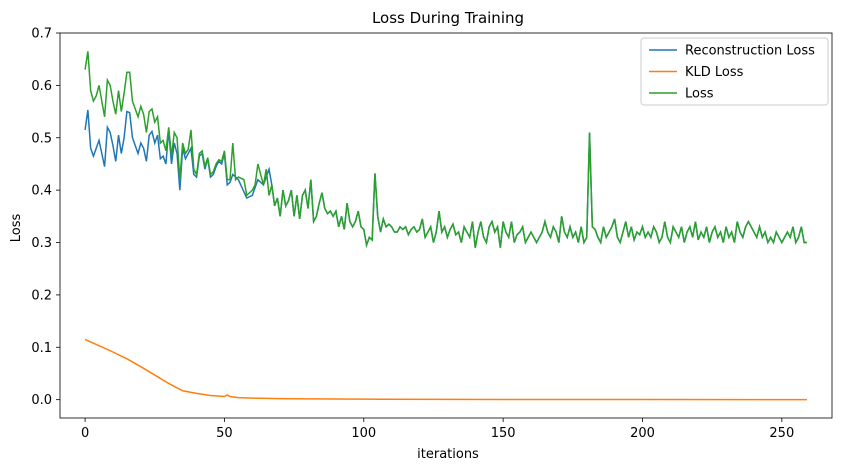  Describe the element at coordinates (448, 18) in the screenshot. I see `chart-title: Loss During Training` at that location.